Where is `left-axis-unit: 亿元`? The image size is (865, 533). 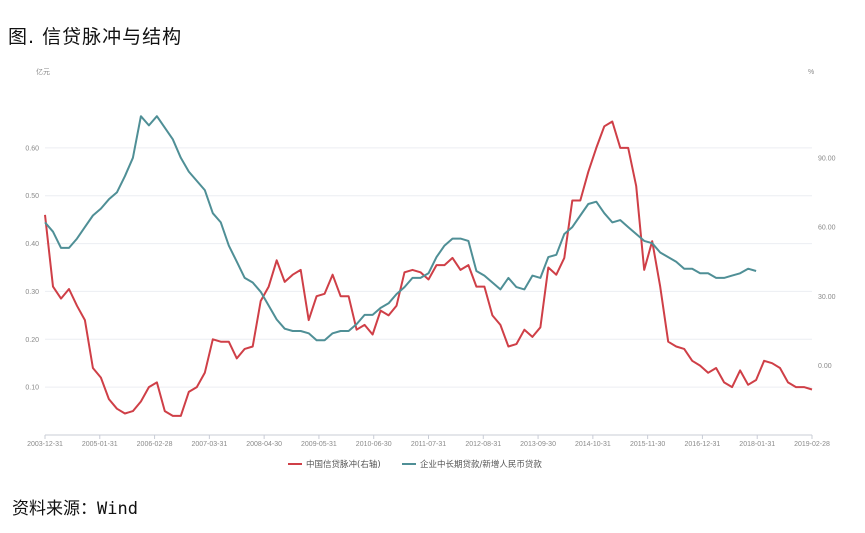 left-axis-unit: 亿元 is located at coordinates (43, 71).